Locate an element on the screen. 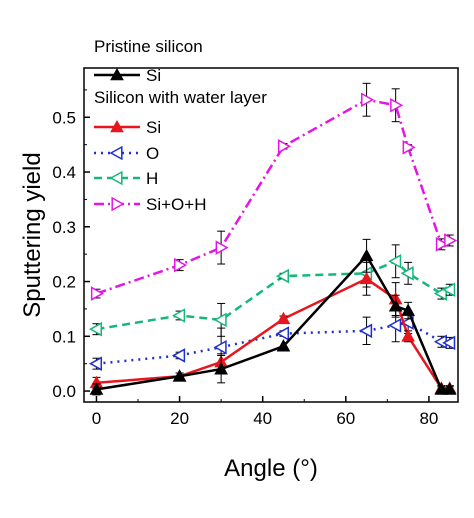  y-tick-label: 0.5 is located at coordinates (64, 117).